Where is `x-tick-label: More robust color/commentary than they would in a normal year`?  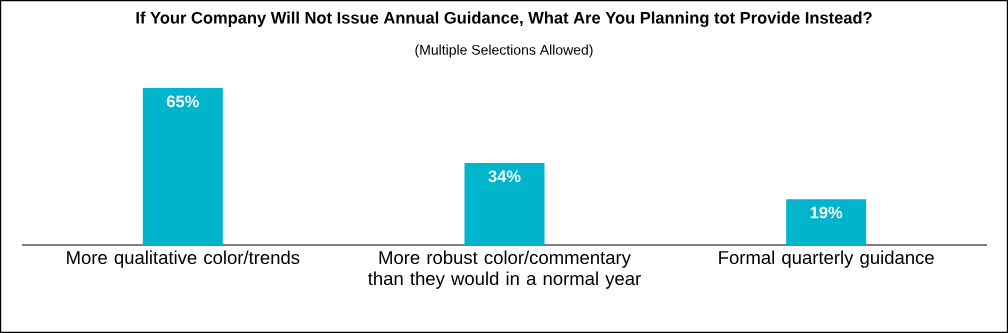
x-tick-label: More robust color/commentary than they would in a normal year is located at coordinates (504, 269).